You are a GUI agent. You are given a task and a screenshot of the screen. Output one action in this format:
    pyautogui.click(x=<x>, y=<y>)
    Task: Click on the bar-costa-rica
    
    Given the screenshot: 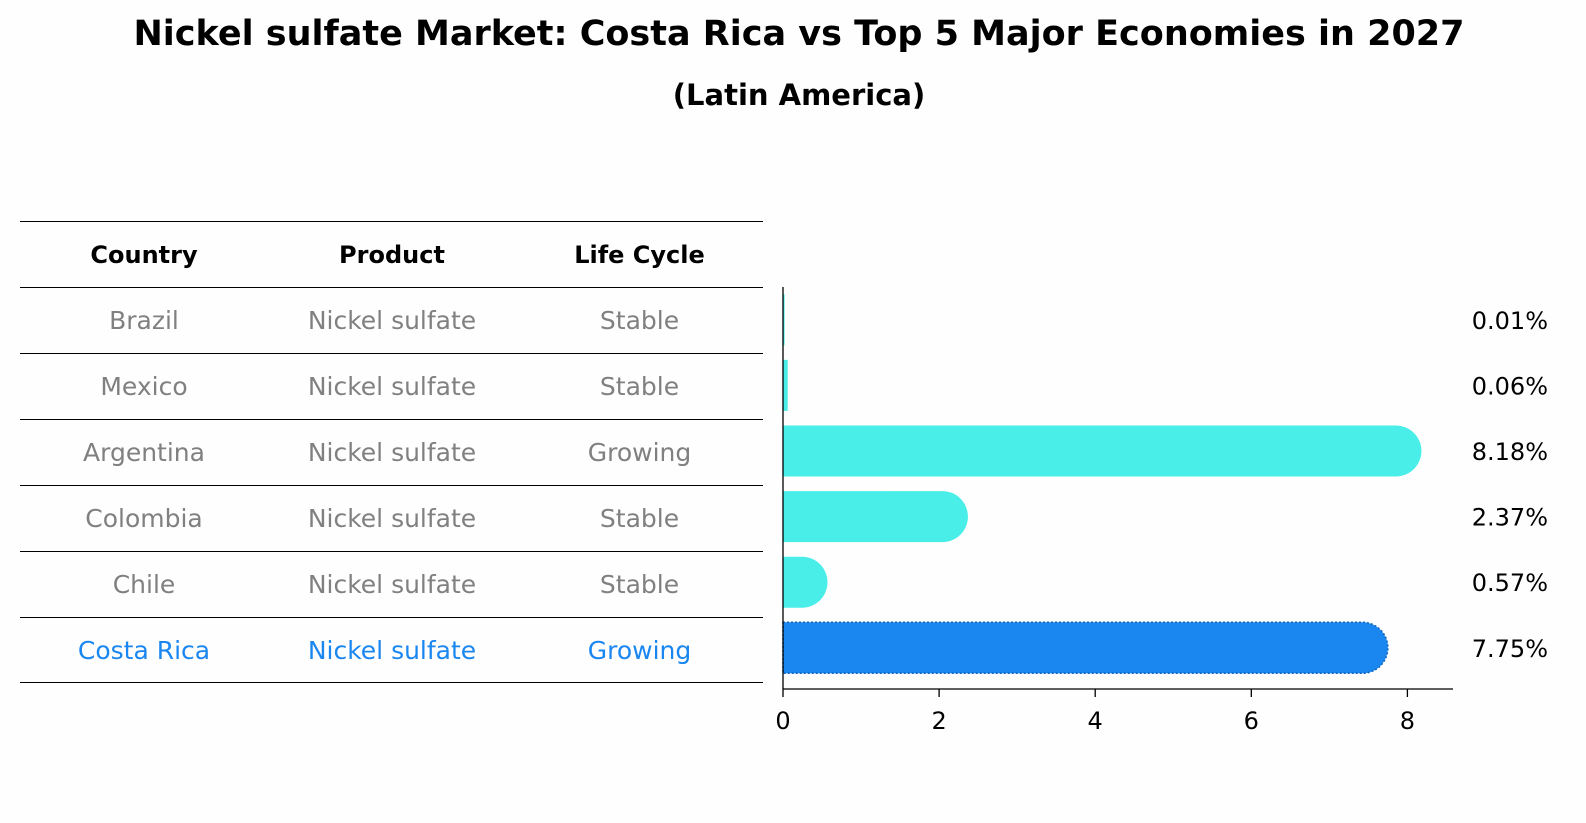 What is the action you would take?
    pyautogui.click(x=1085, y=648)
    